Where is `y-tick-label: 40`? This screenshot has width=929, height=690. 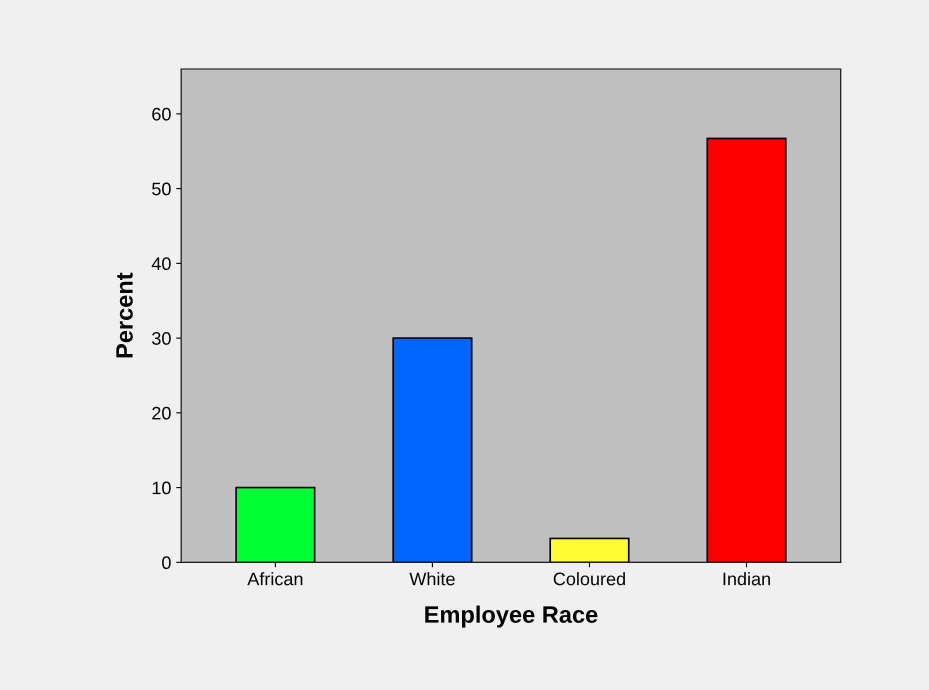 y-tick-label: 40 is located at coordinates (161, 263).